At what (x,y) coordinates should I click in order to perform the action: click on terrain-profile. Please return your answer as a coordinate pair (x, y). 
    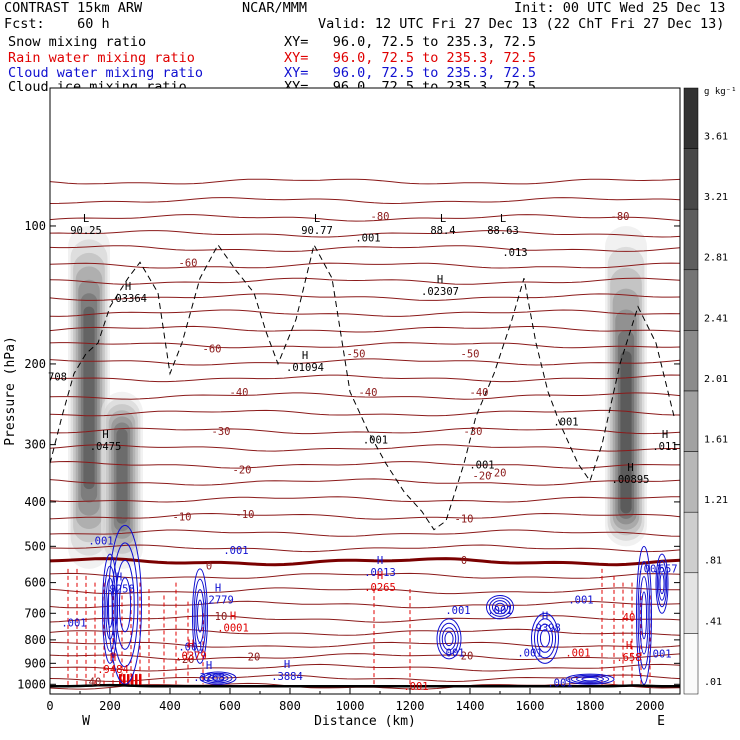
    Looking at the image, I should click on (365, 685).